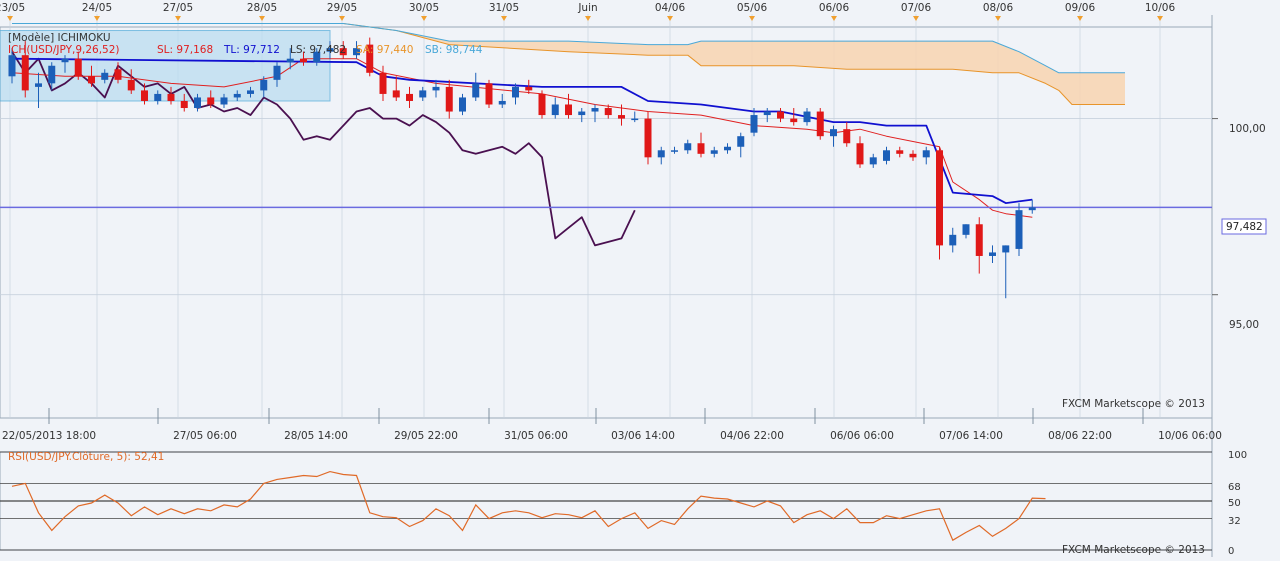 The height and width of the screenshot is (561, 1280). What do you see at coordinates (1133, 404) in the screenshot?
I see `watermark: FXCM Marketscope © 2013` at bounding box center [1133, 404].